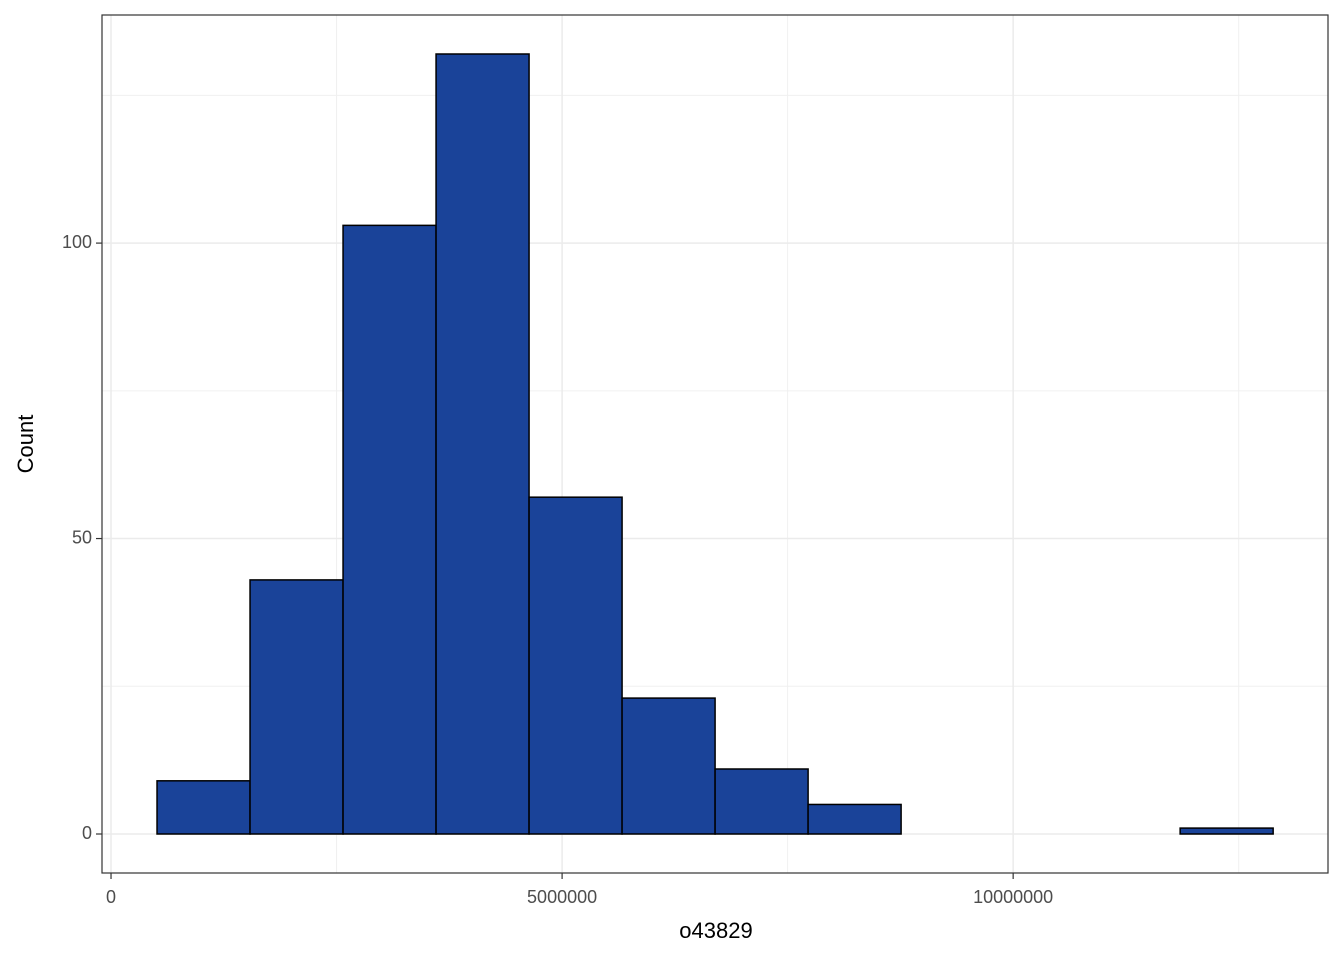 The image size is (1344, 960). What do you see at coordinates (1013, 897) in the screenshot?
I see `x-tick-label: 10000000` at bounding box center [1013, 897].